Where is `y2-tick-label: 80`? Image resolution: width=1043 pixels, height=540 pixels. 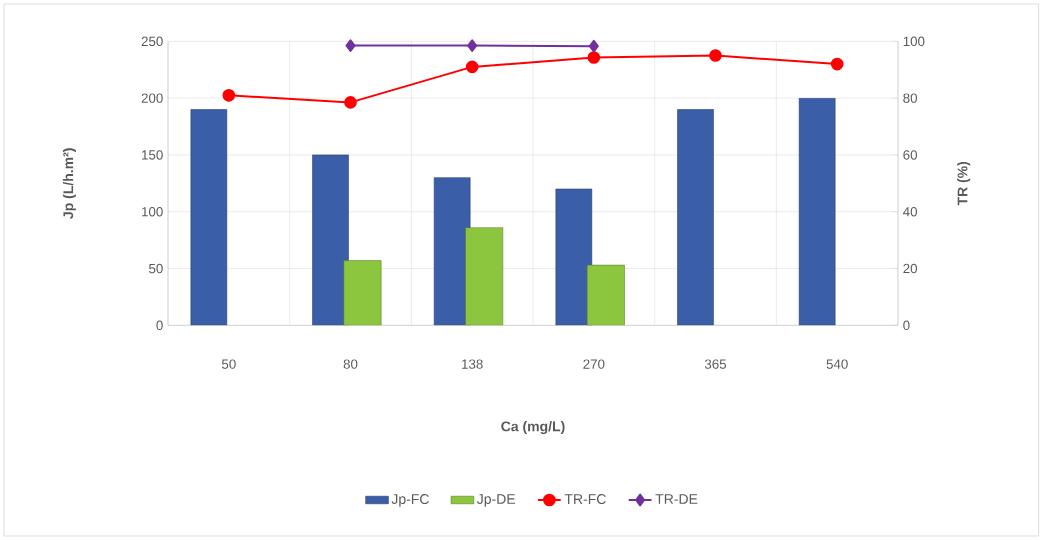
y2-tick-label: 80 is located at coordinates (910, 98).